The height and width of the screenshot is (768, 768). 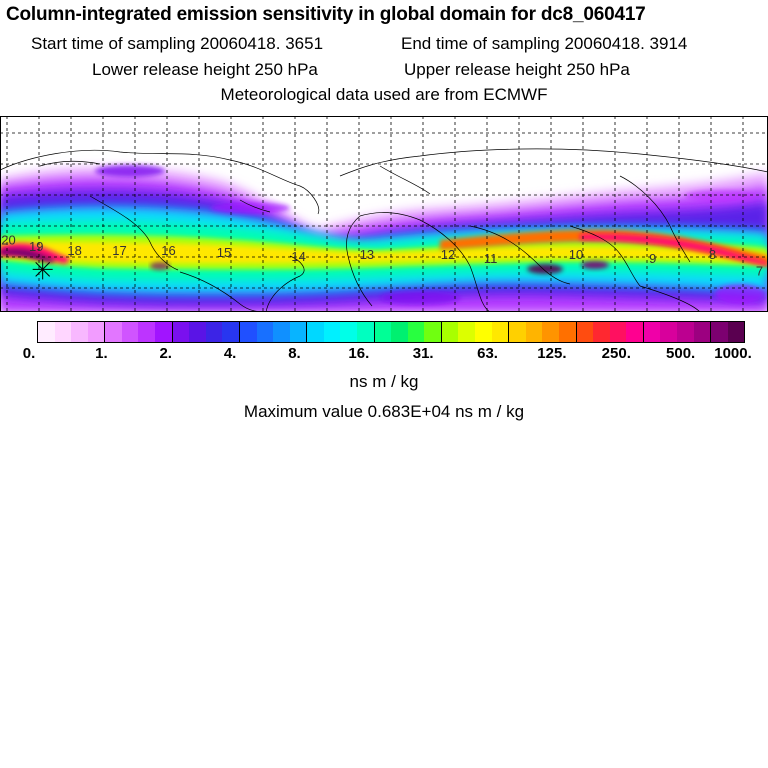 What do you see at coordinates (298, 256) in the screenshot?
I see `day-label: 14` at bounding box center [298, 256].